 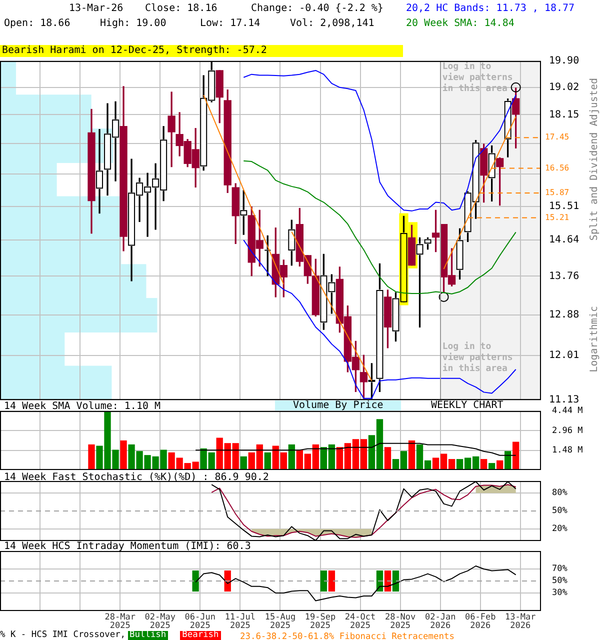 What do you see at coordinates (567, 411) in the screenshot?
I see `y-tick-label: 4.44 M` at bounding box center [567, 411].